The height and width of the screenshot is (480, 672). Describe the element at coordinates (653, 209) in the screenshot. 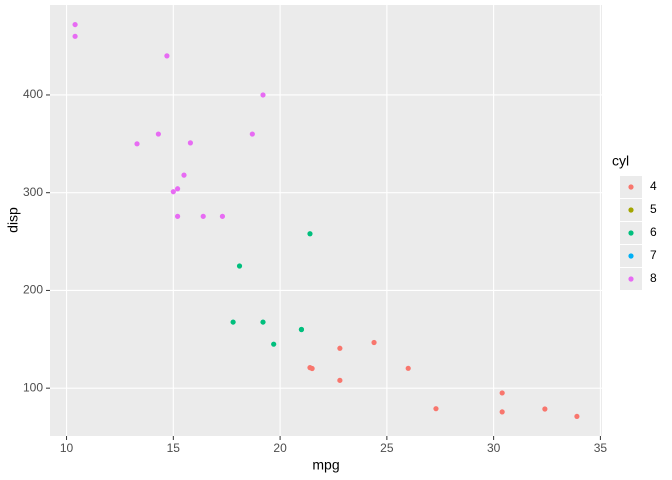

I see `legend-label: 5` at that location.